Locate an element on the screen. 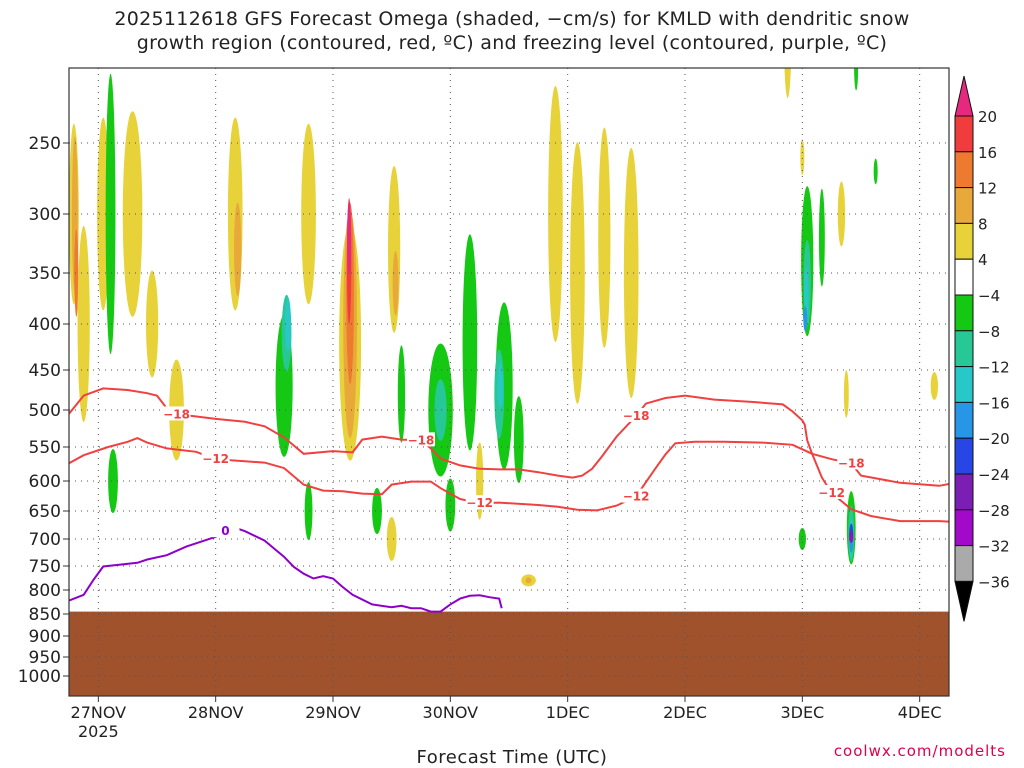  contour-minus18-label-0: −18 is located at coordinates (176, 414).